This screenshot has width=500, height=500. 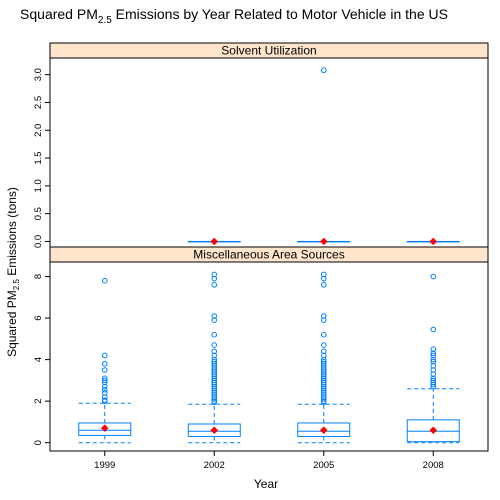 I want to click on y-tick-label: 1.5, so click(x=38, y=157).